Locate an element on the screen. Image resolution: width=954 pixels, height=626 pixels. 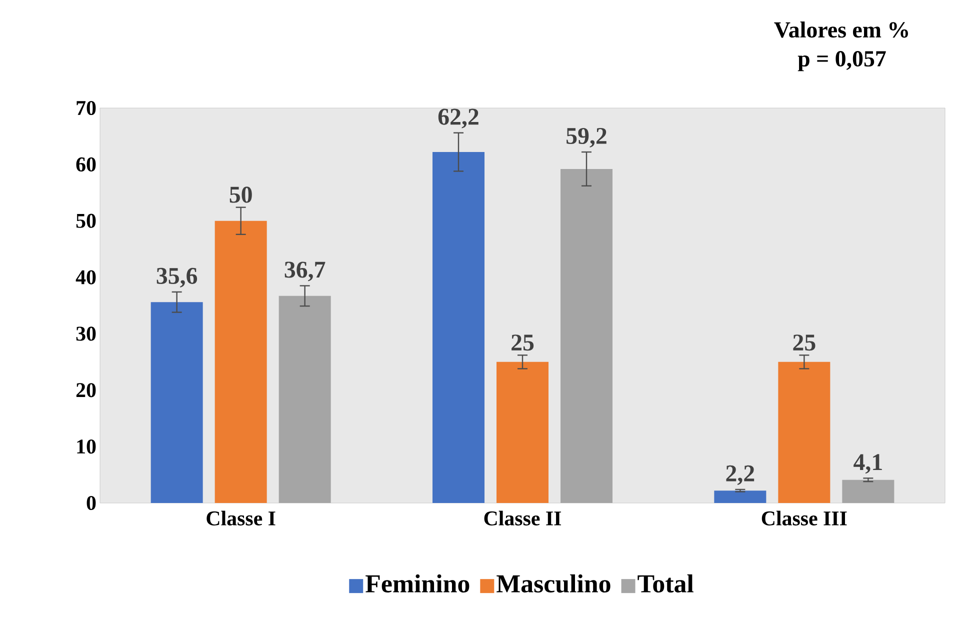
y-tick-label: 50 is located at coordinates (86, 221).